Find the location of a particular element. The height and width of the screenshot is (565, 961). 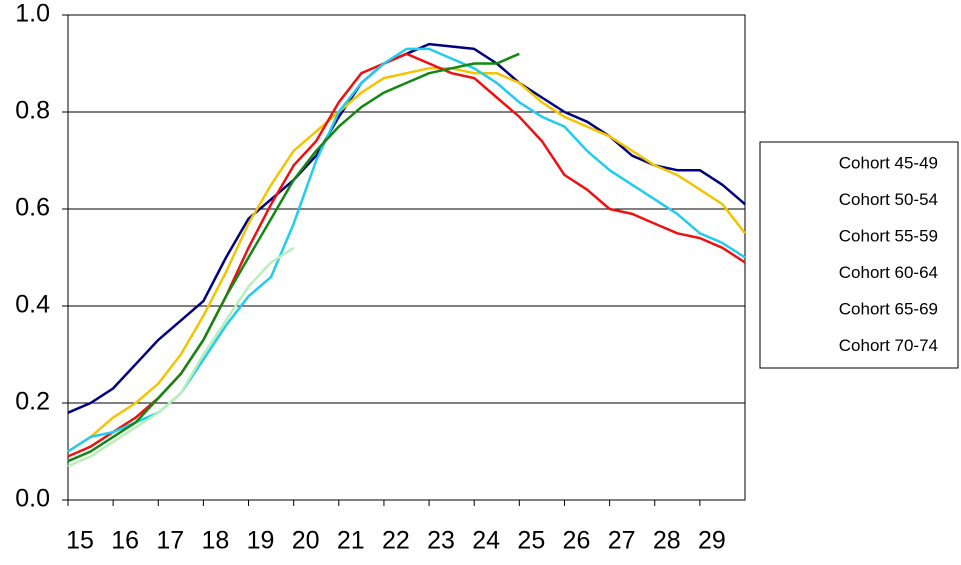

y-tick-label: 0.6 is located at coordinates (32, 208).